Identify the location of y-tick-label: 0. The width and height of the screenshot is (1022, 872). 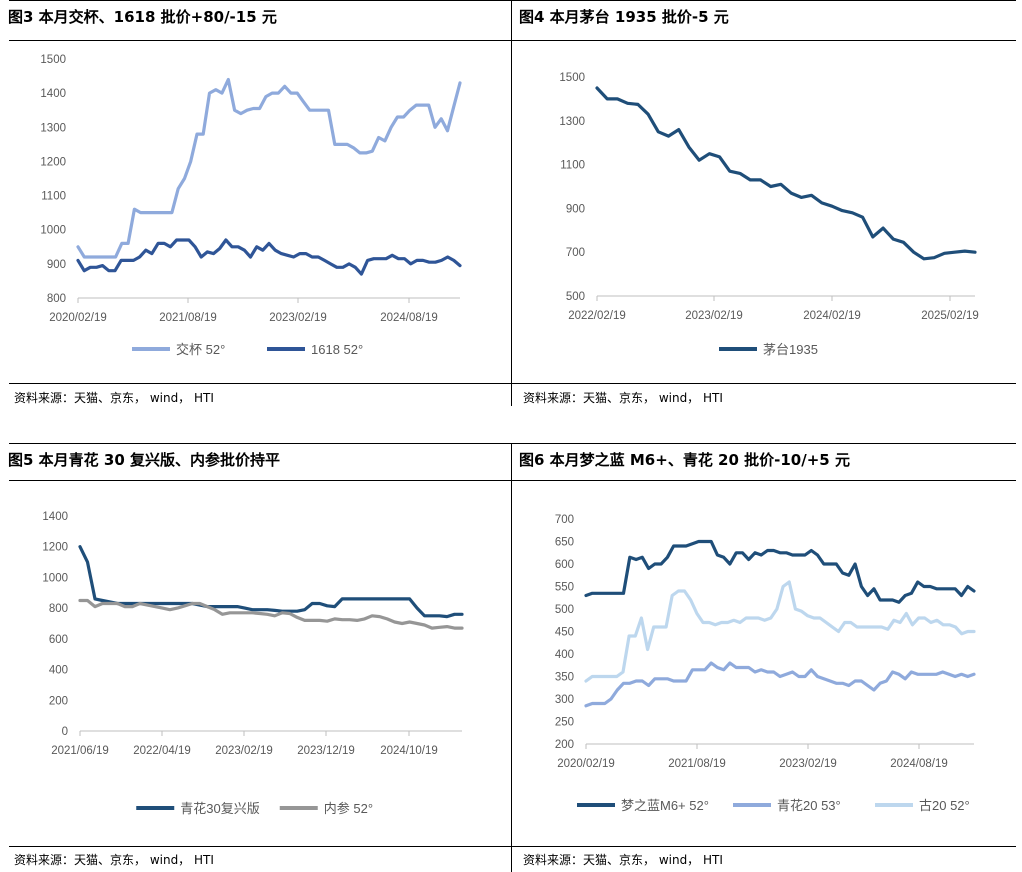
(65, 732).